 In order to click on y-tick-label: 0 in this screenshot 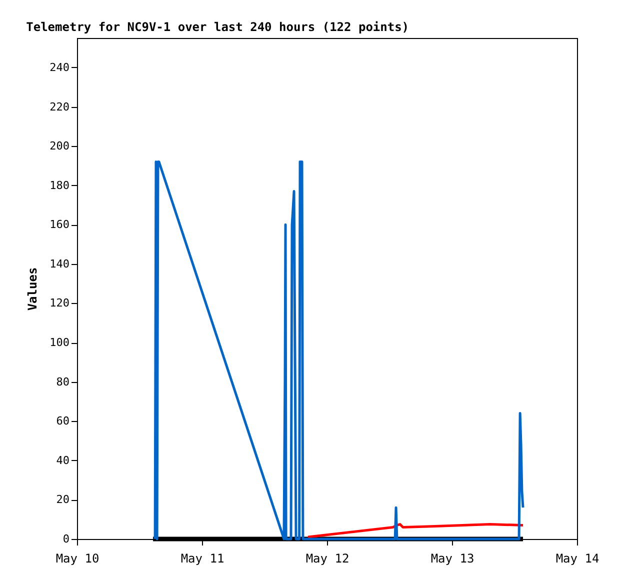, I will do `click(66, 539)`.